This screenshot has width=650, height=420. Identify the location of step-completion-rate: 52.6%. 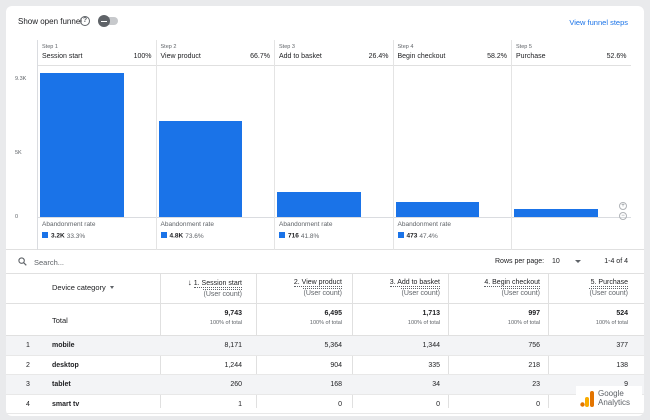
(616, 56).